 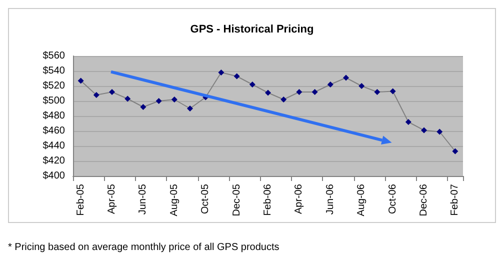 I want to click on x-tick-label: Apr-05, so click(x=112, y=199).